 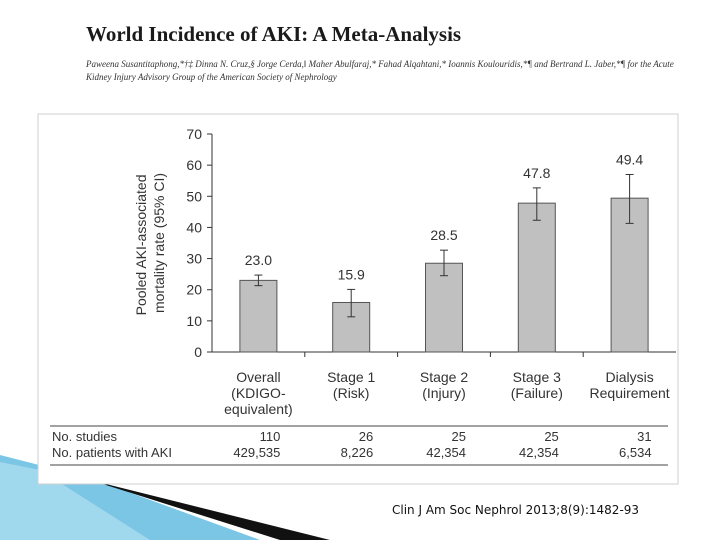 What do you see at coordinates (194, 227) in the screenshot?
I see `y-tick-label: 40` at bounding box center [194, 227].